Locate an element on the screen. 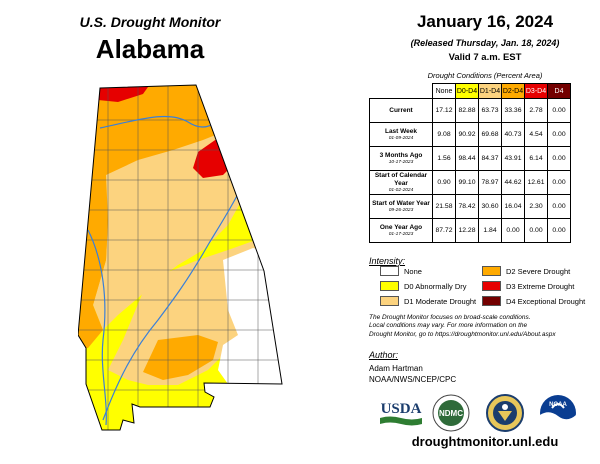 The width and height of the screenshot is (600, 464). table-caption: Drought Conditions (Percent Area) is located at coordinates (485, 75).